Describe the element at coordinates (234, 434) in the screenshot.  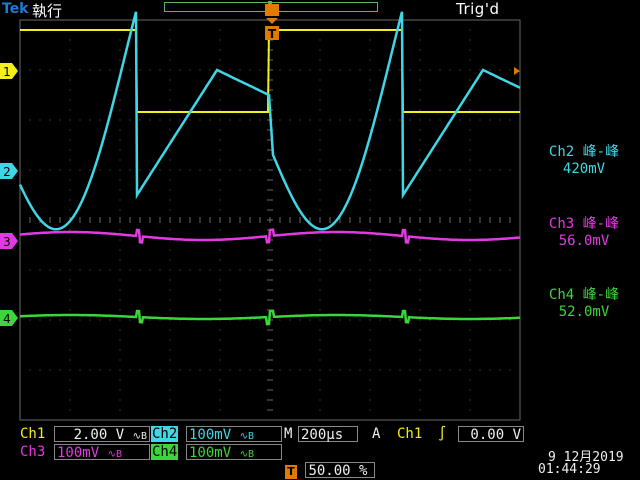
I see `ch2-scale: 100mV ∿B` at that location.